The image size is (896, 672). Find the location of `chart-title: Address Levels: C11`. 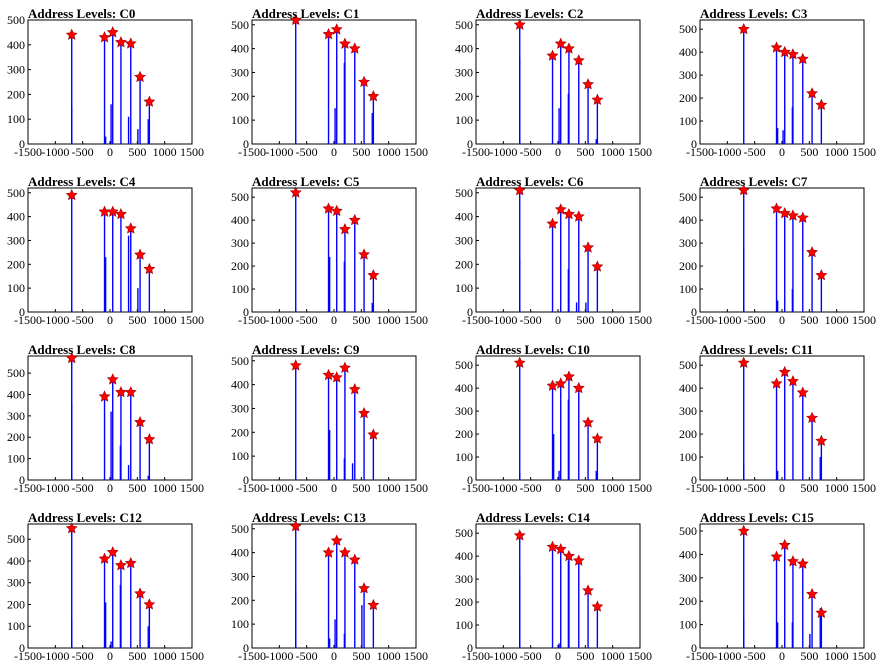

chart-title: Address Levels: C11 is located at coordinates (757, 349).